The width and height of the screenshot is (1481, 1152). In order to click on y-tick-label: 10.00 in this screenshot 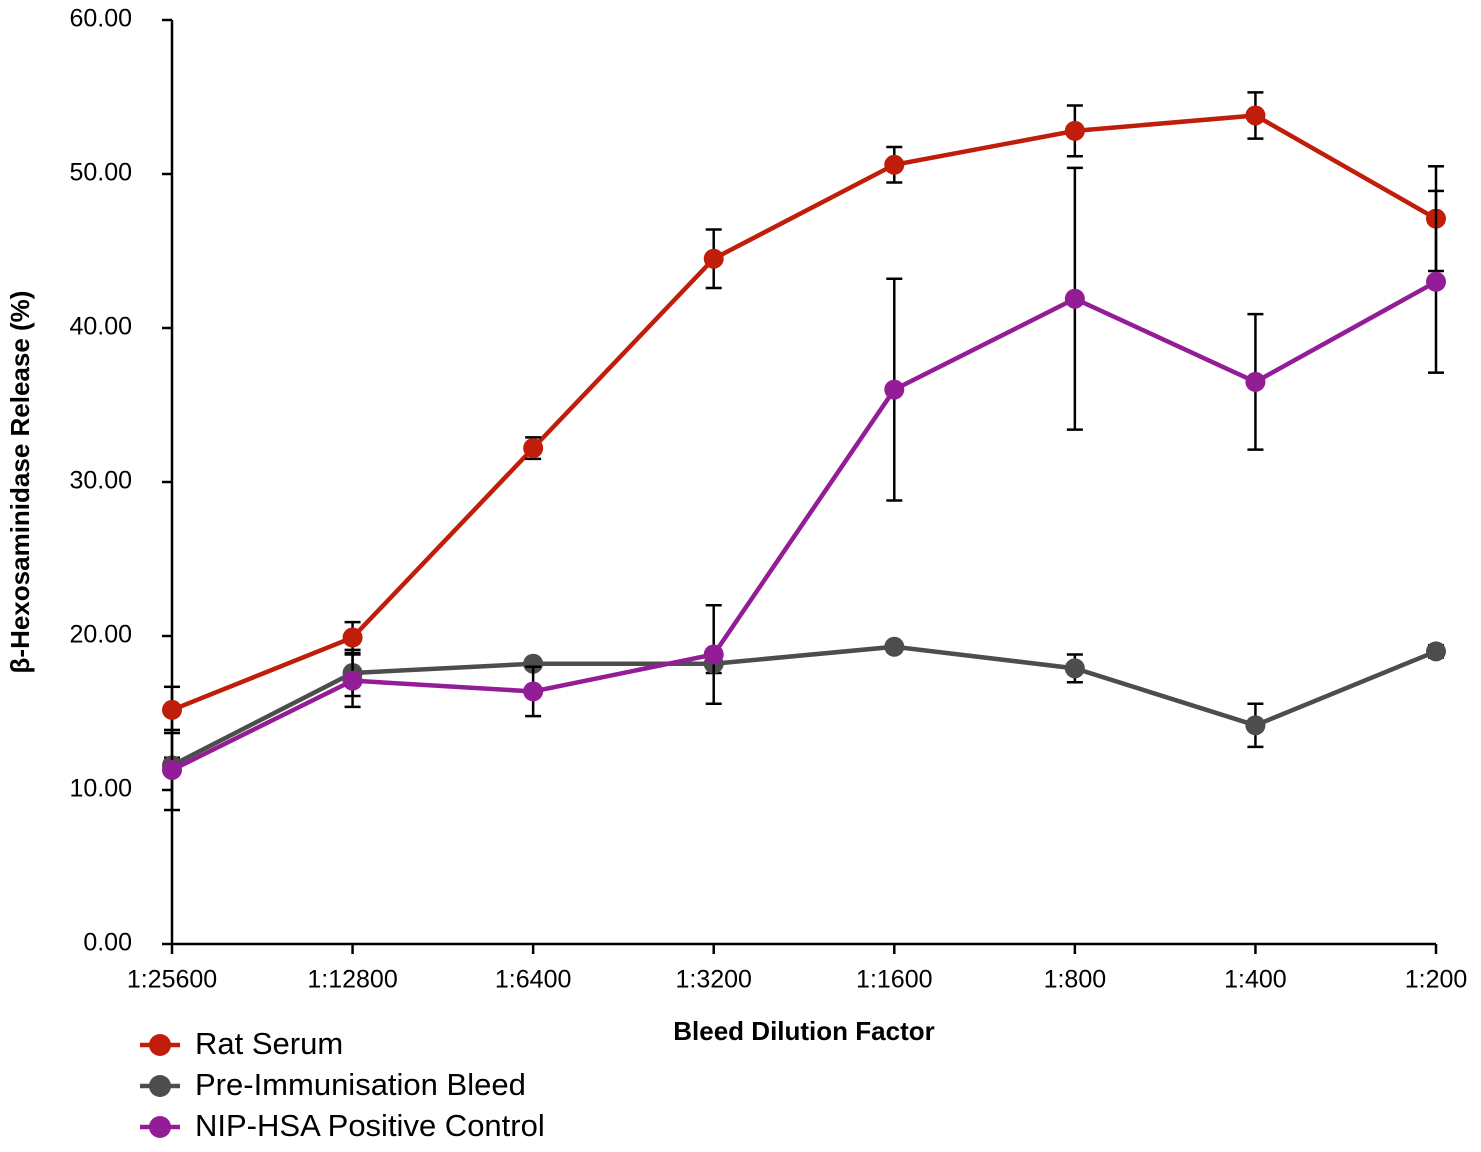, I will do `click(100, 789)`.